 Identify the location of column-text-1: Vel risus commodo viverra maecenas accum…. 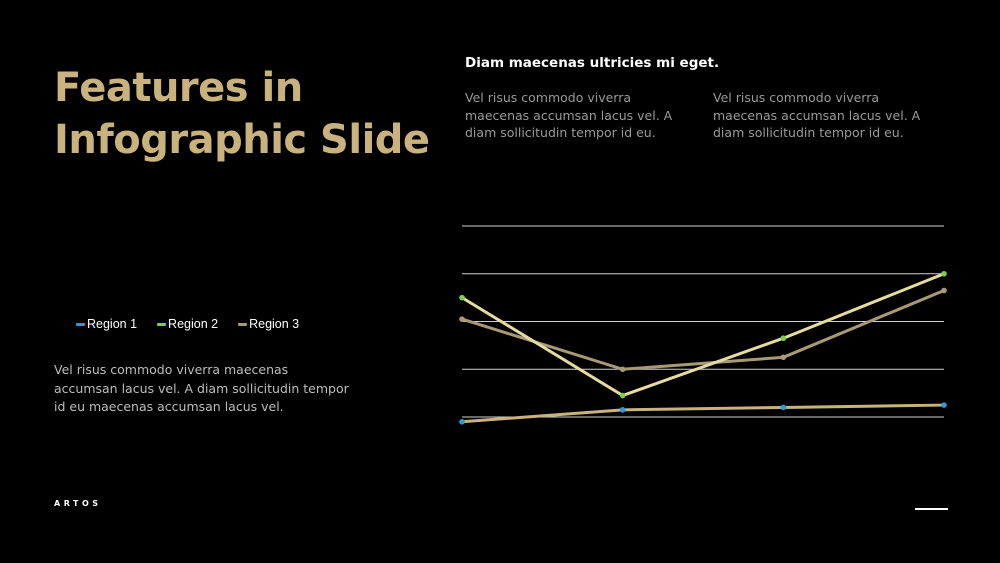
(569, 115).